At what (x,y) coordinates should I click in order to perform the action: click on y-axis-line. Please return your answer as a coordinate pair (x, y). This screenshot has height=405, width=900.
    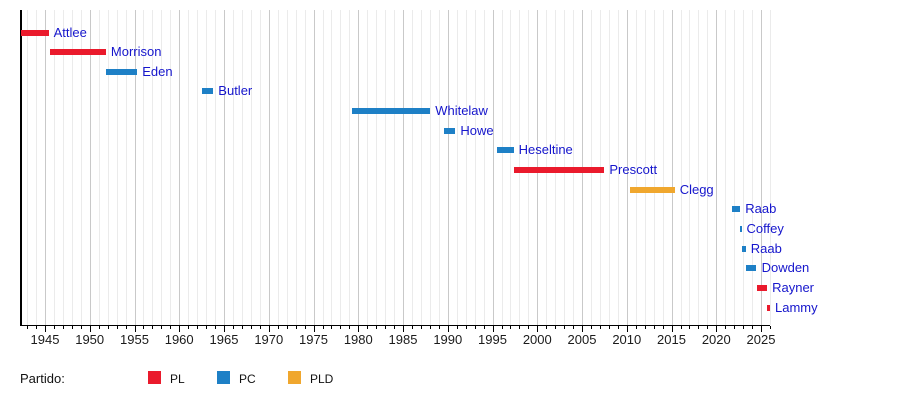
    Looking at the image, I should click on (21, 167).